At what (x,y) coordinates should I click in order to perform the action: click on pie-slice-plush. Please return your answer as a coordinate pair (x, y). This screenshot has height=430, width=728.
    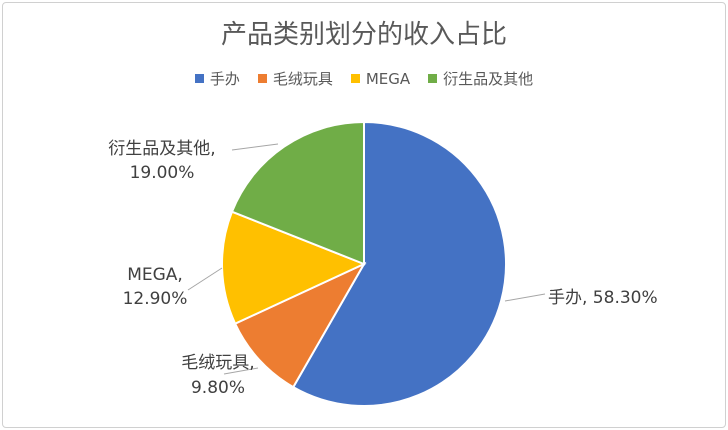
    Looking at the image, I should click on (300, 325).